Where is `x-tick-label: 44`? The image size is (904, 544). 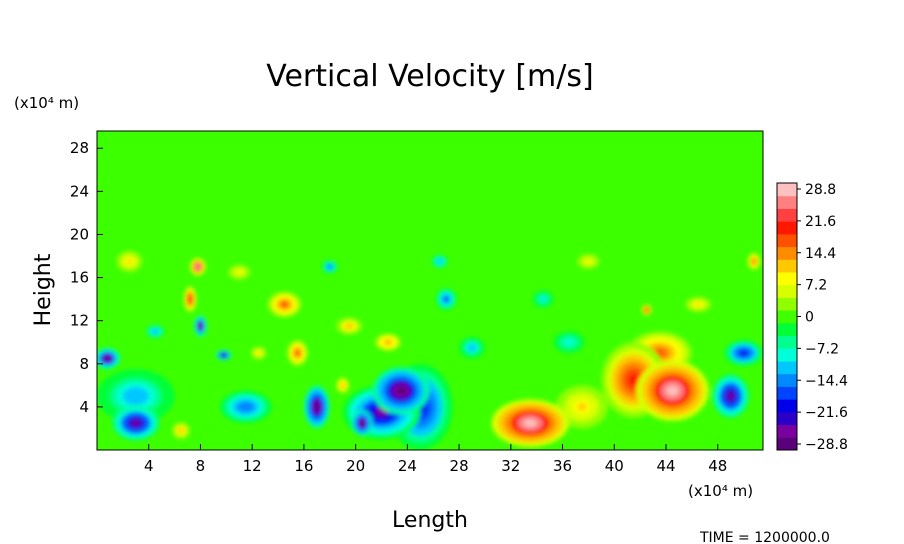
x-tick-label: 44 is located at coordinates (665, 466).